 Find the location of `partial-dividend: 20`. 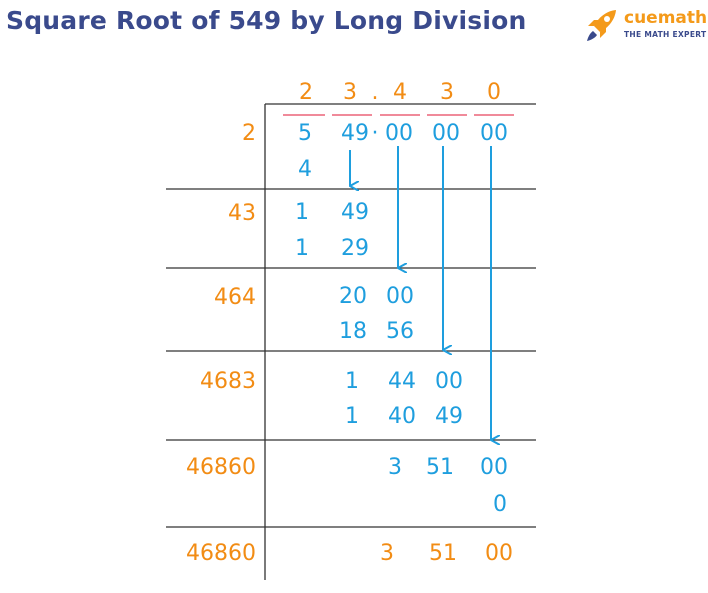

partial-dividend: 20 is located at coordinates (353, 296).